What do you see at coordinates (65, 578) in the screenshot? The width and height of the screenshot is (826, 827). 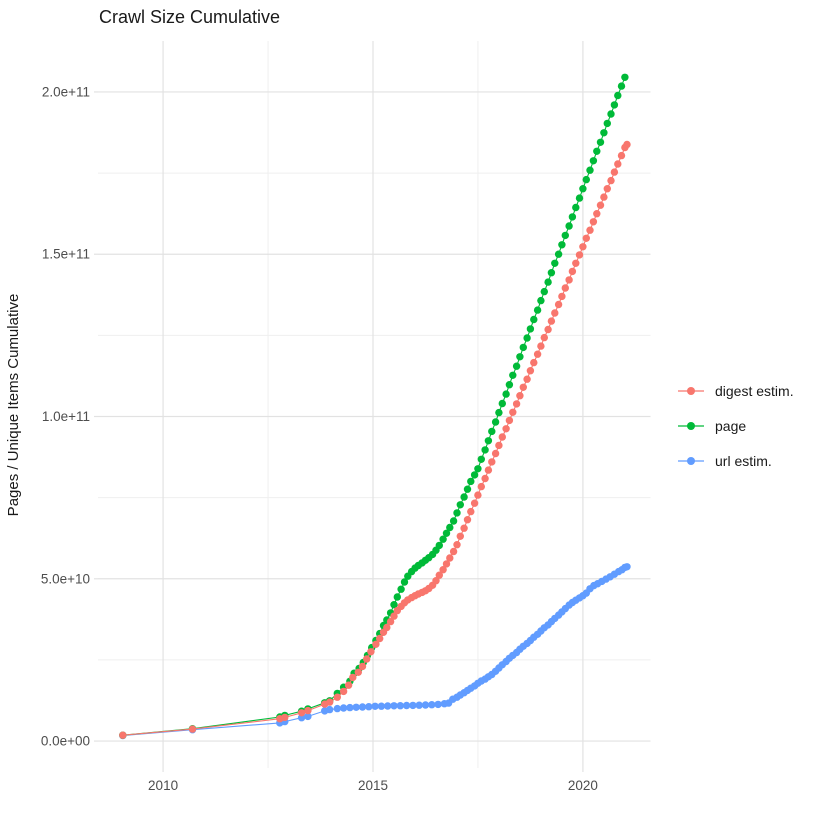 I see `y-tick-label: 5.0e+10` at bounding box center [65, 578].